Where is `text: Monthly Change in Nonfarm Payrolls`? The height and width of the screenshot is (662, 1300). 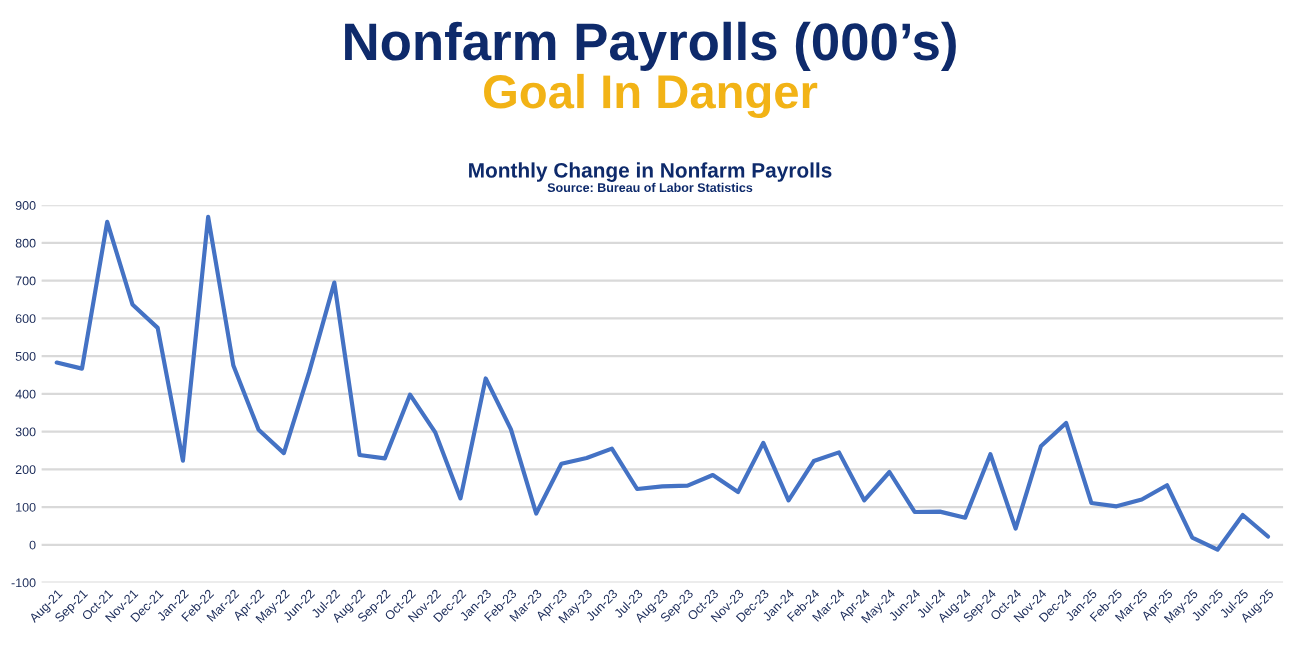 text: Monthly Change in Nonfarm Payrolls is located at coordinates (650, 172).